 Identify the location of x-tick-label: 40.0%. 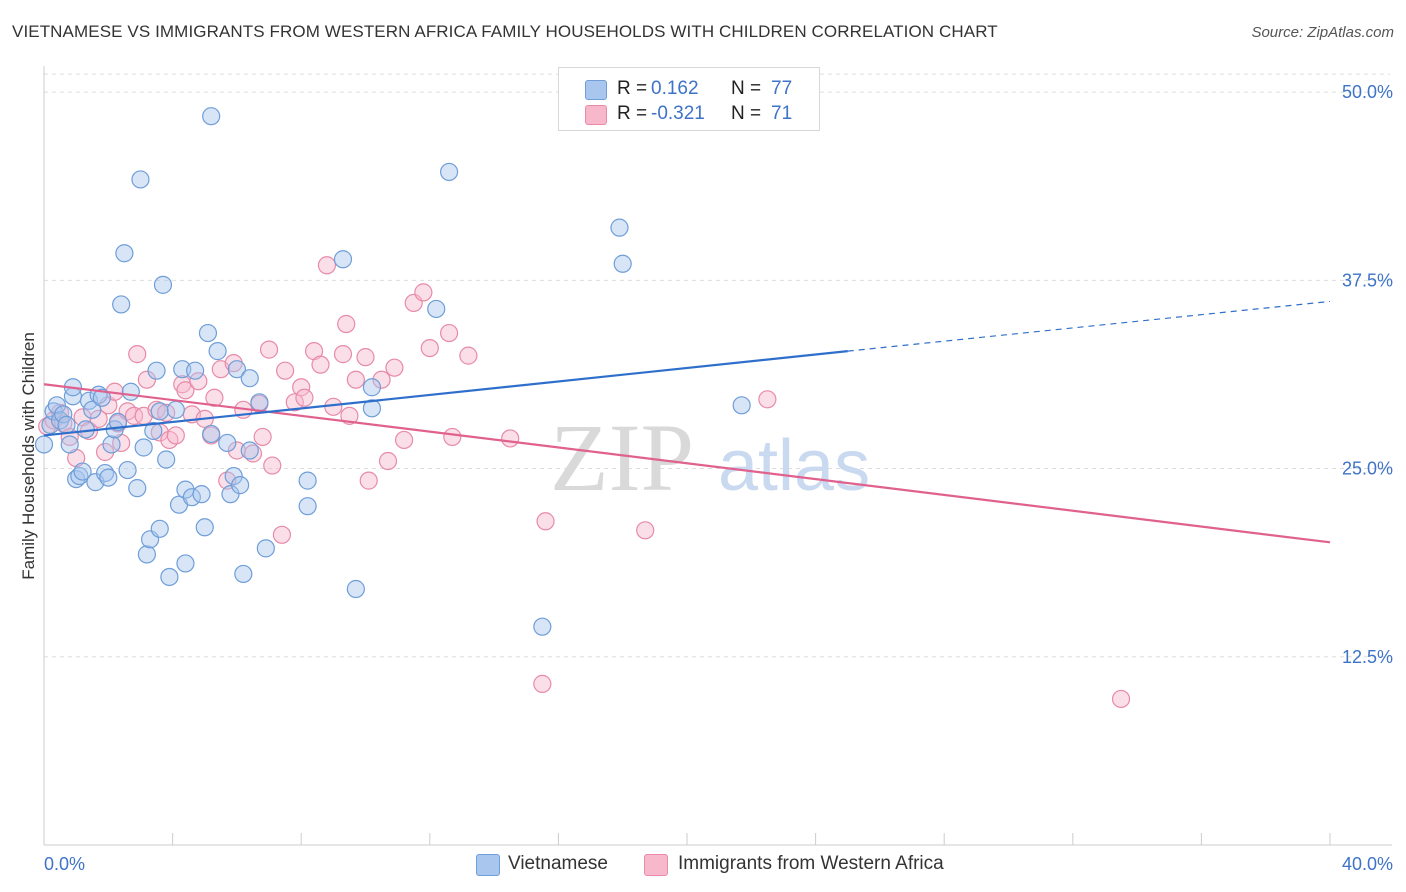
(1367, 864).